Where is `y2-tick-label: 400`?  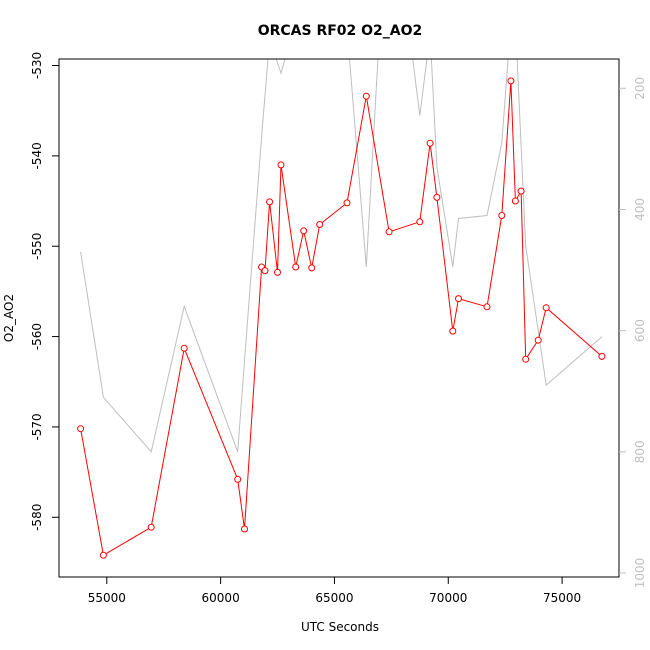 y2-tick-label: 400 is located at coordinates (640, 209).